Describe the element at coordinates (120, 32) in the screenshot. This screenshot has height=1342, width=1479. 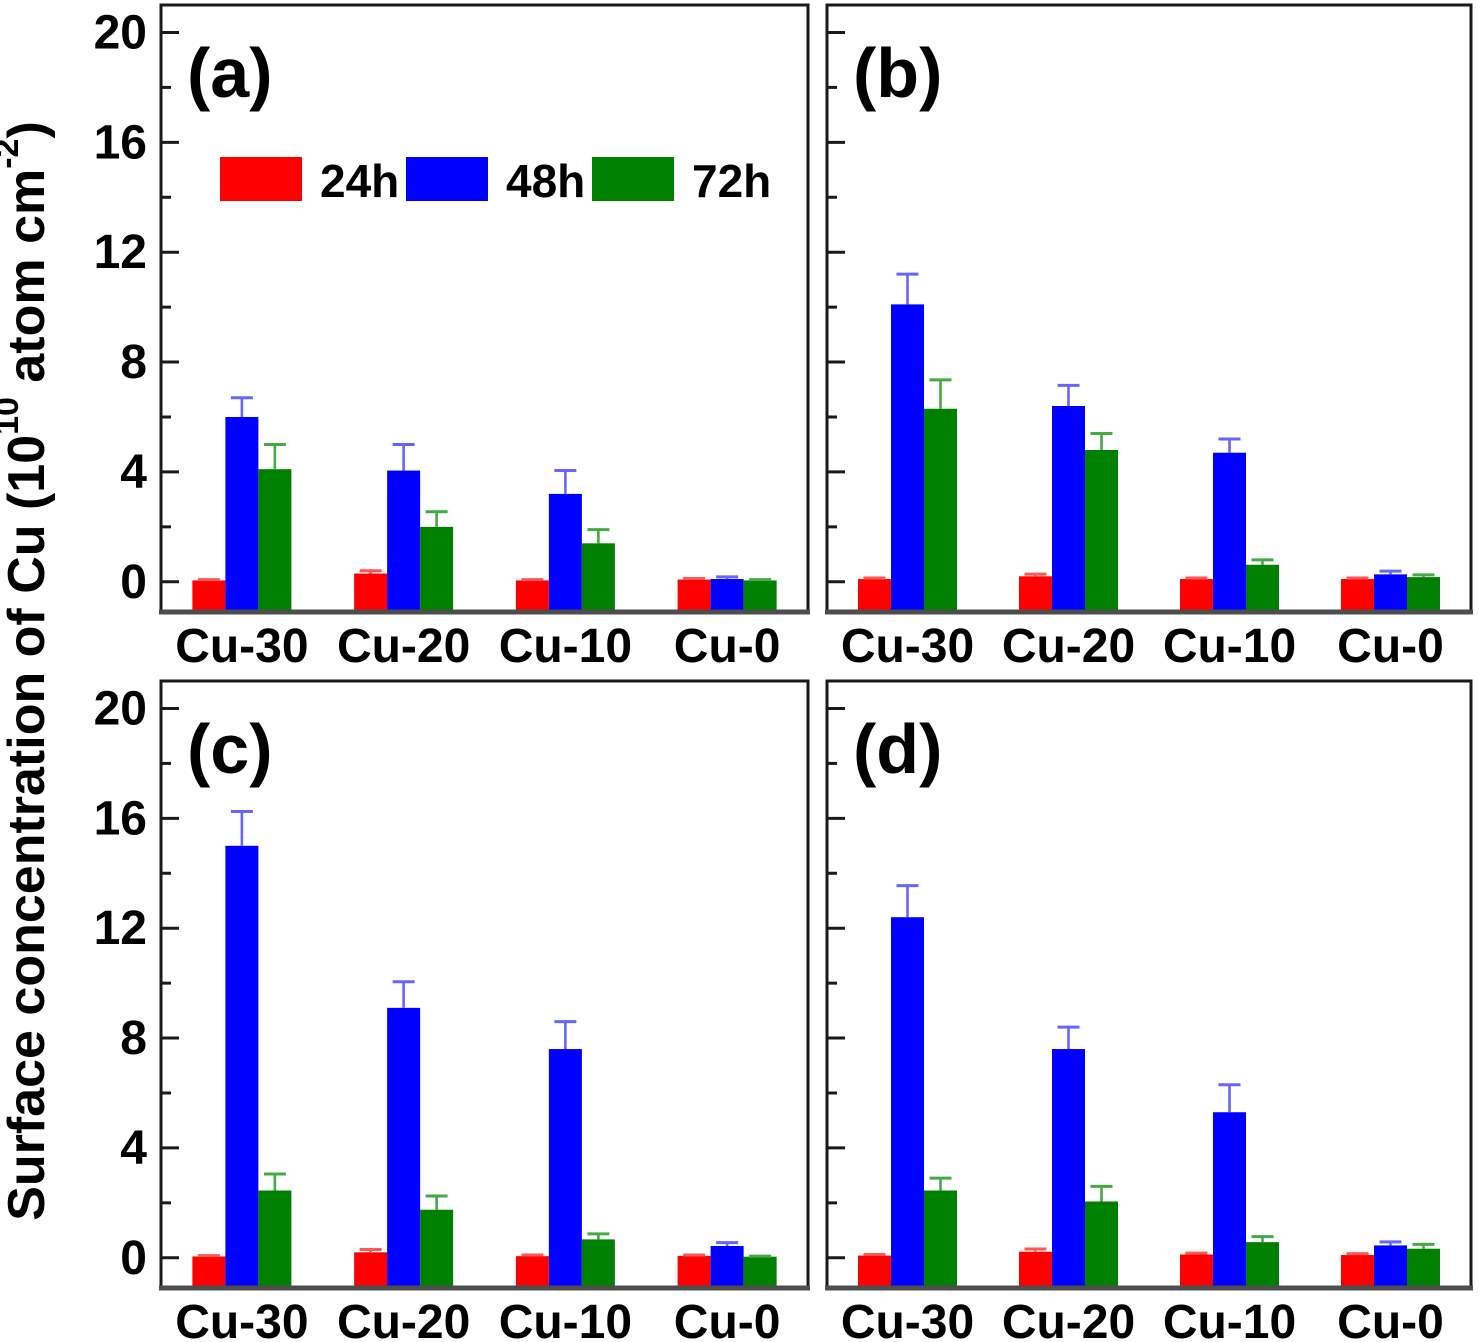
I see `panel-a-ytick-label-20: 20` at that location.